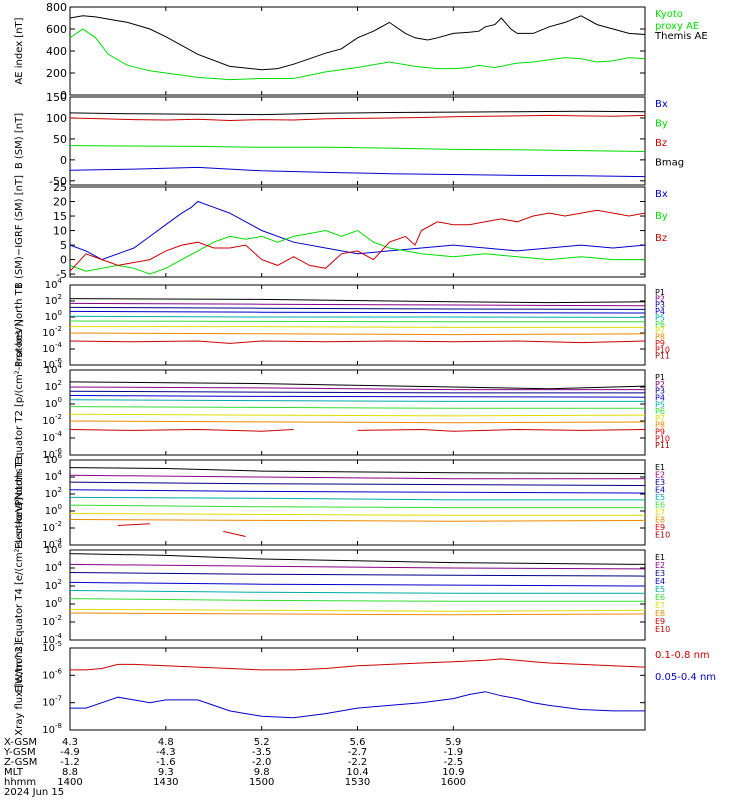 The width and height of the screenshot is (750, 800). I want to click on date-label: 2024 Jun 15, so click(34, 792).